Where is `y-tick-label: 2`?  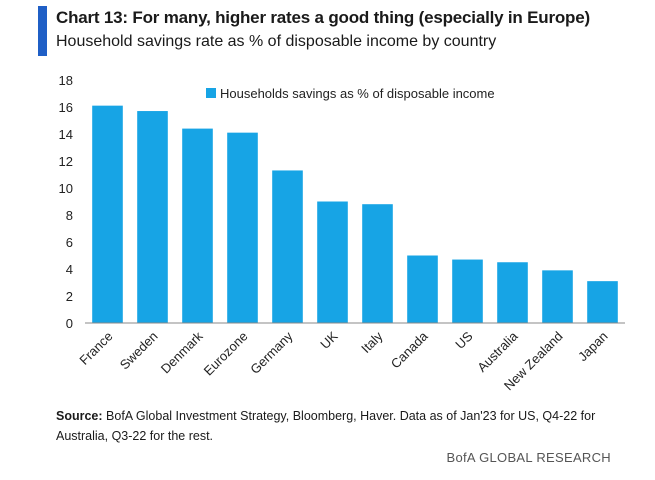 y-tick-label: 2 is located at coordinates (69, 296).